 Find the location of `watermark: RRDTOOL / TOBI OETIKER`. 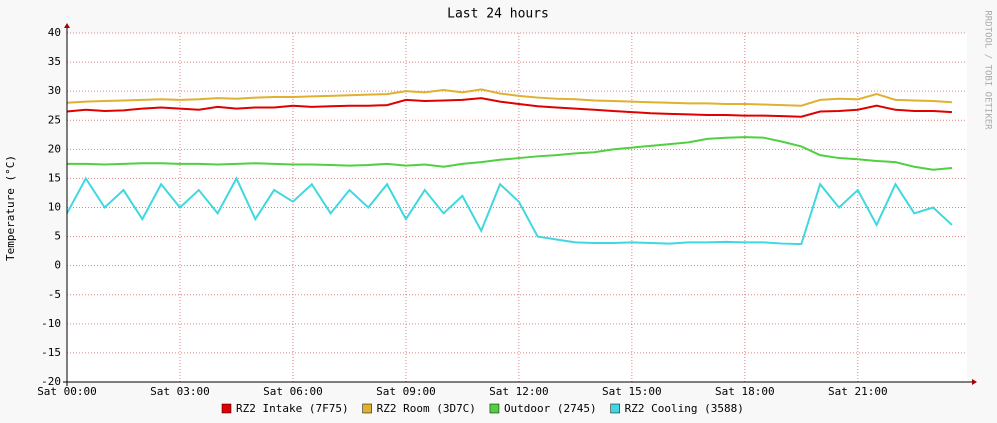

watermark: RRDTOOL / TOBI OETIKER is located at coordinates (988, 70).